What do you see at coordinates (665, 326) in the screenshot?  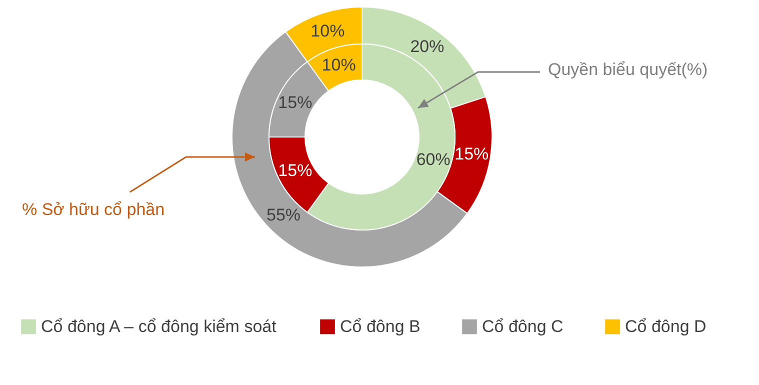 I see `legend-label: Cổ đông D` at bounding box center [665, 326].